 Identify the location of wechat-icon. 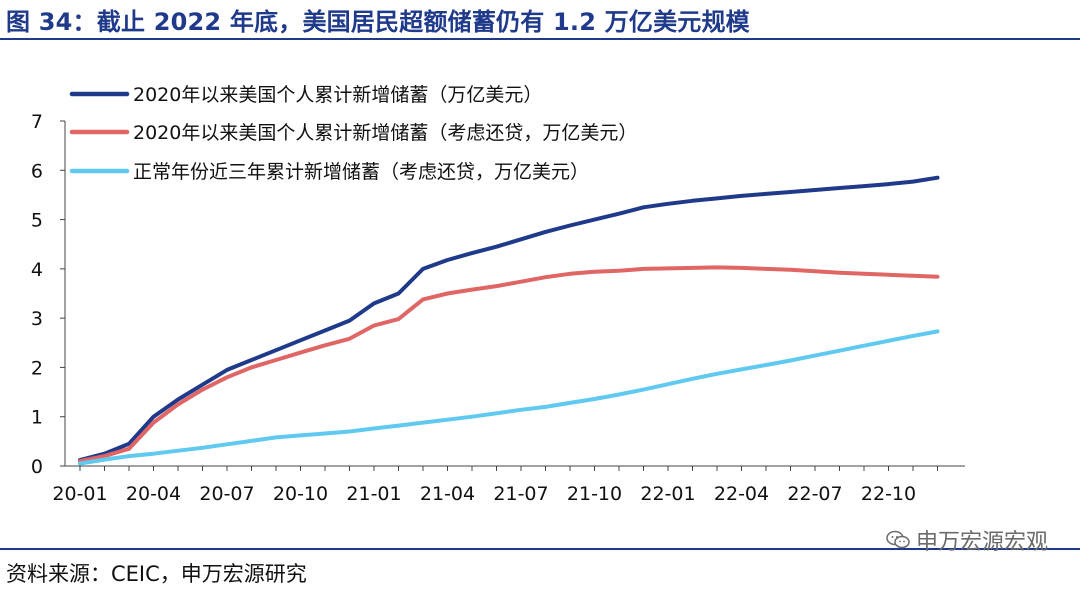
(898, 539).